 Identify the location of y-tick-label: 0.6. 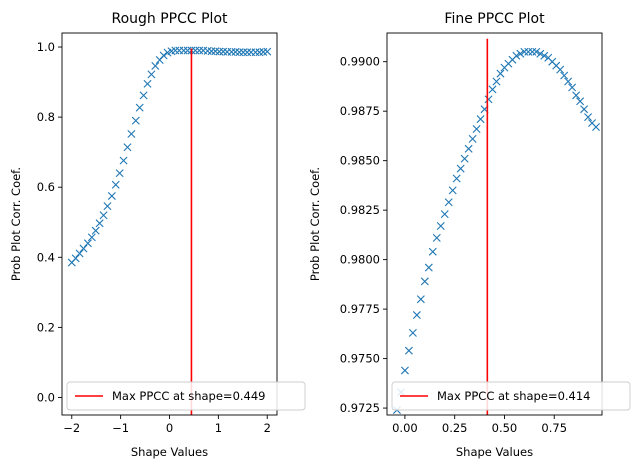
(46, 187).